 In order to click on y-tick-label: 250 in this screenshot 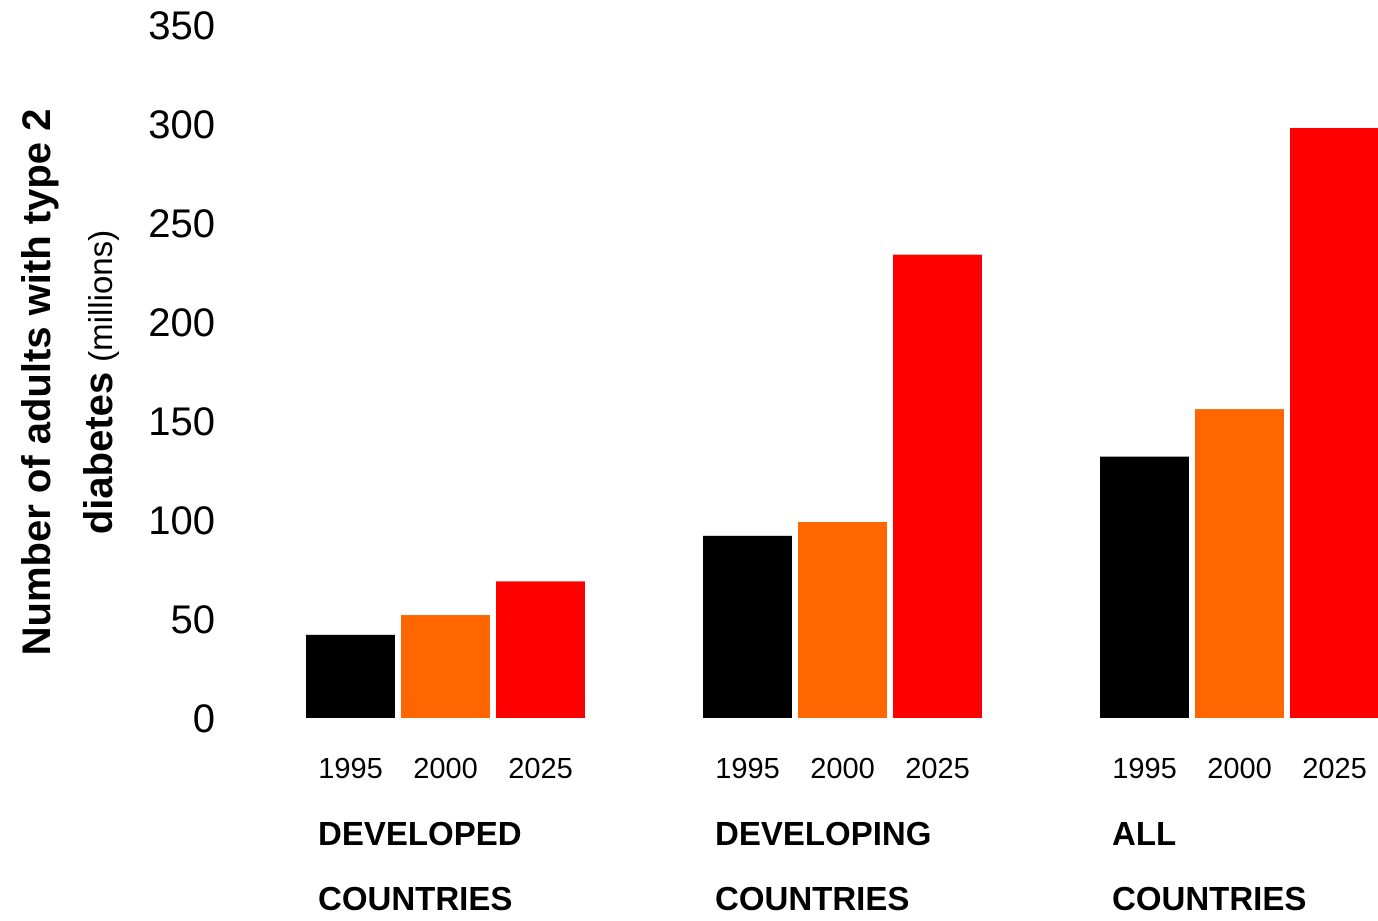, I will do `click(181, 224)`.